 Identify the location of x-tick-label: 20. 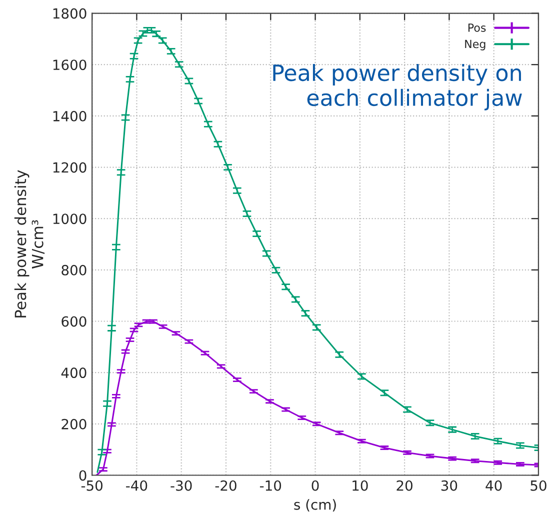
(404, 485).